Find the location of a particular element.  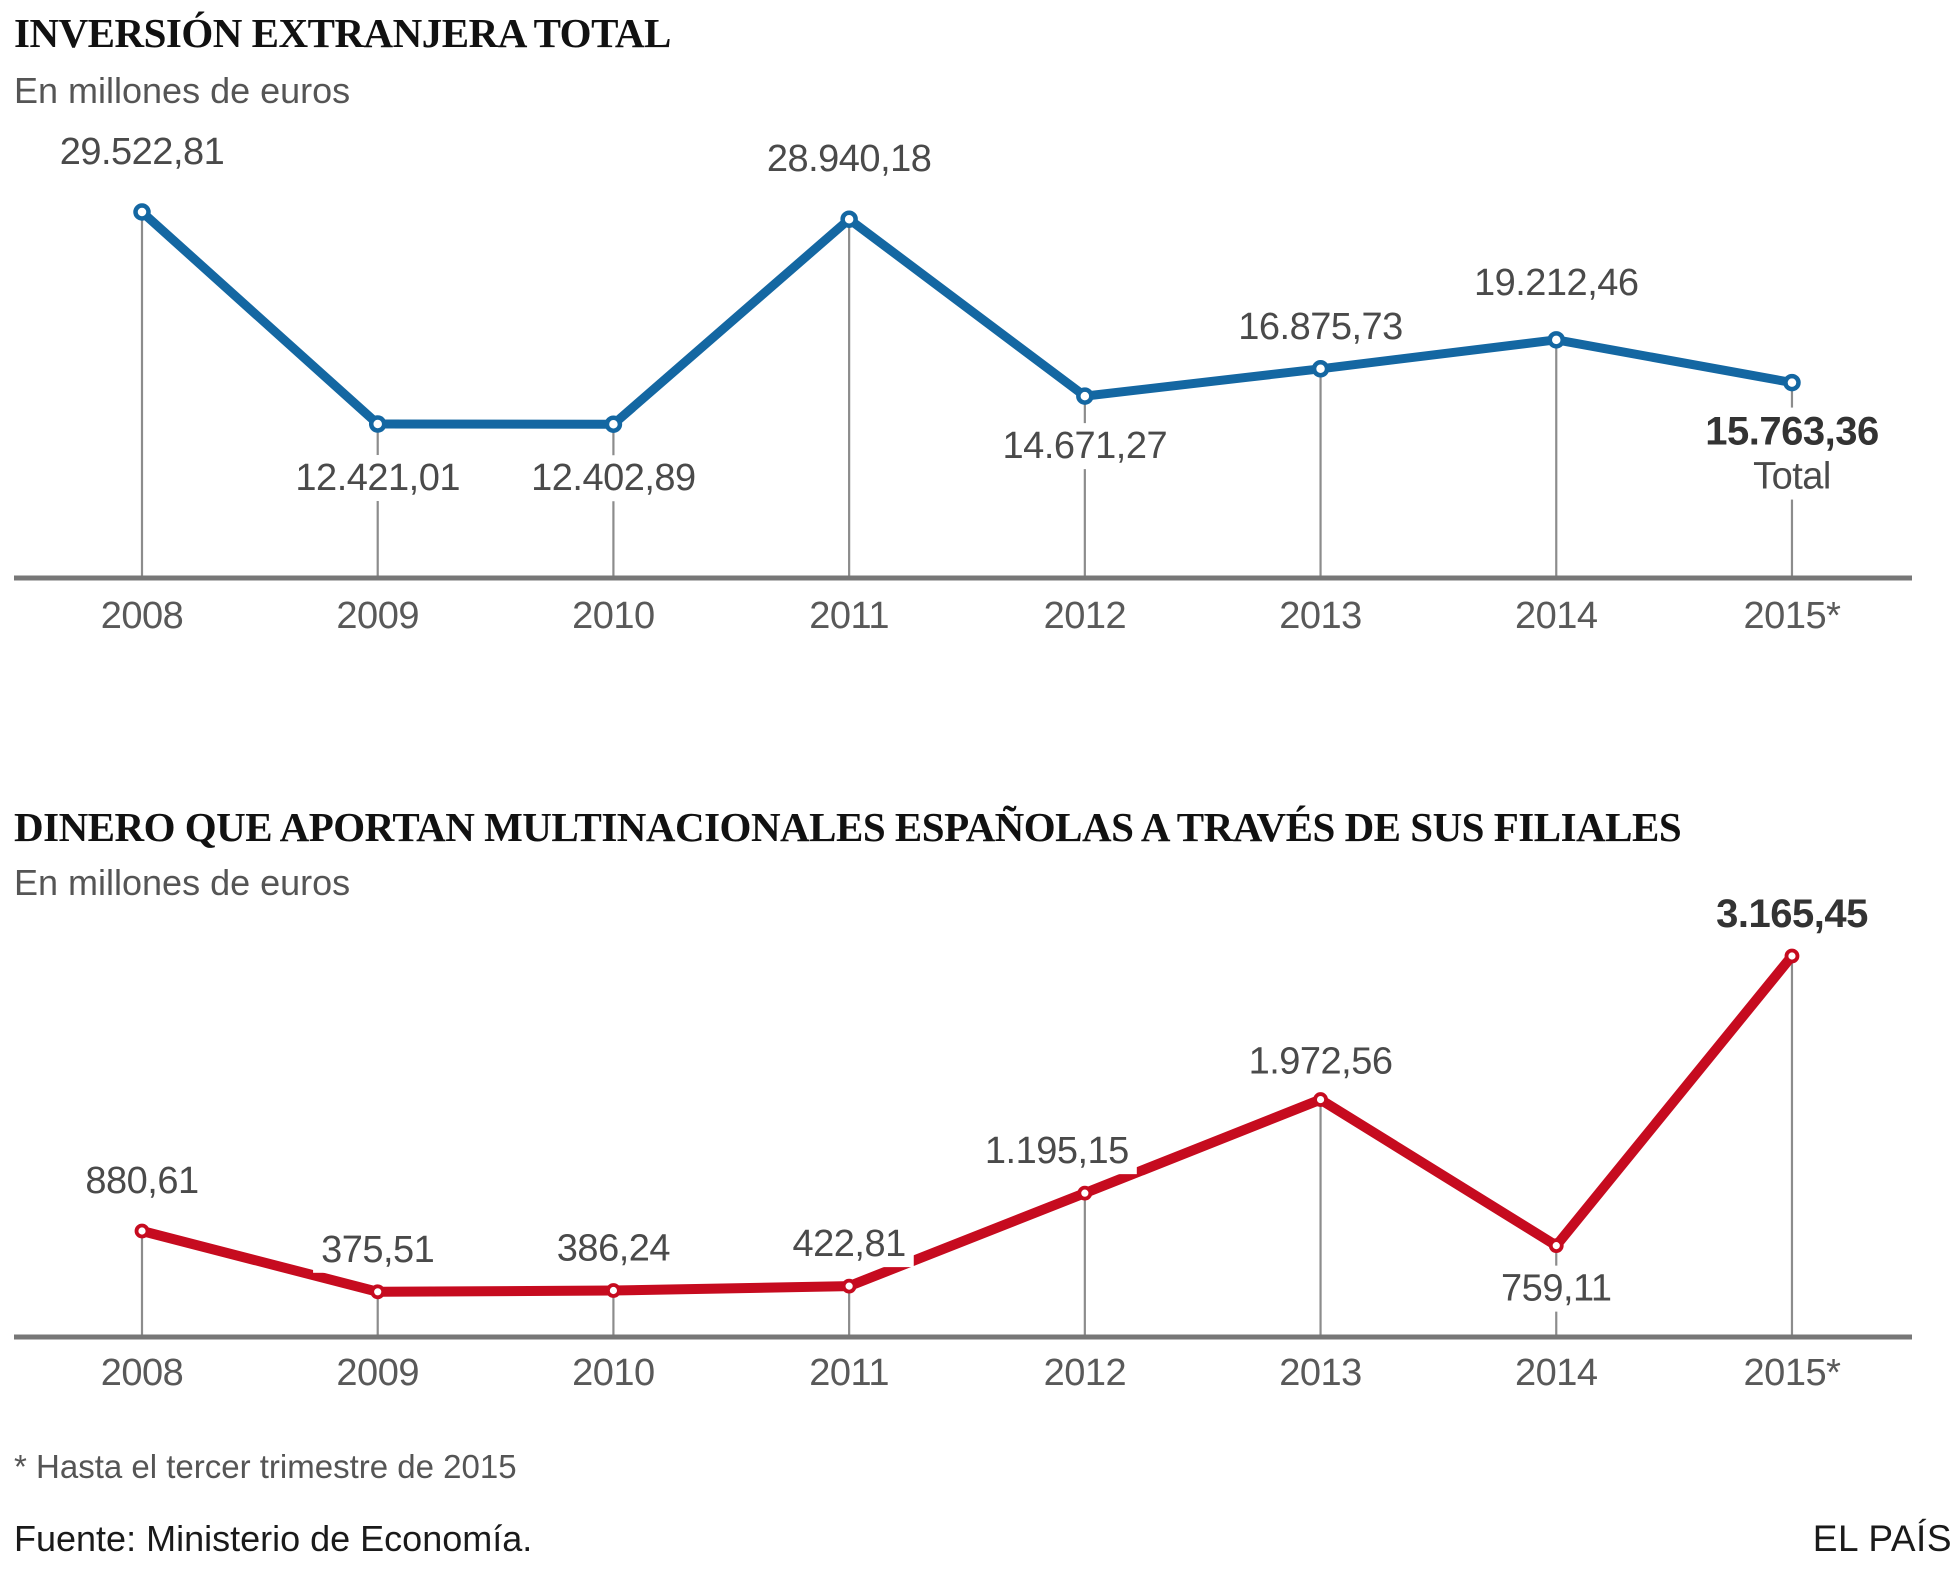

value-label: 375,51 is located at coordinates (377, 1250).